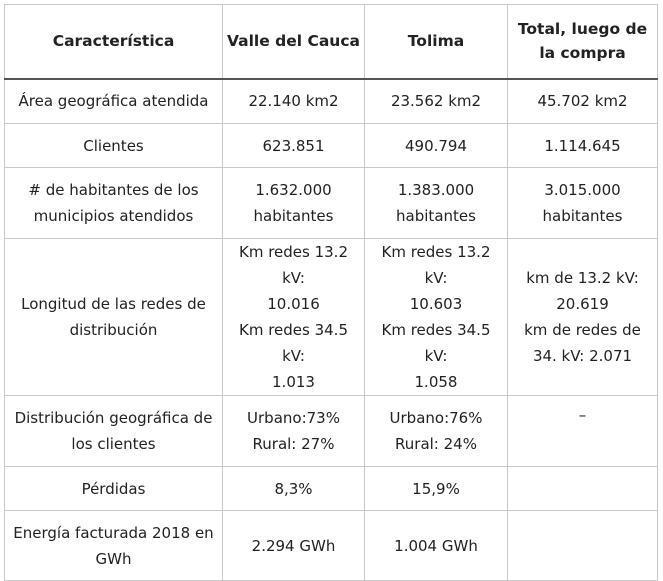 The image size is (663, 581). Describe the element at coordinates (293, 431) in the screenshot. I see `cell-valle: Urbano:73% Rural: 27%` at that location.